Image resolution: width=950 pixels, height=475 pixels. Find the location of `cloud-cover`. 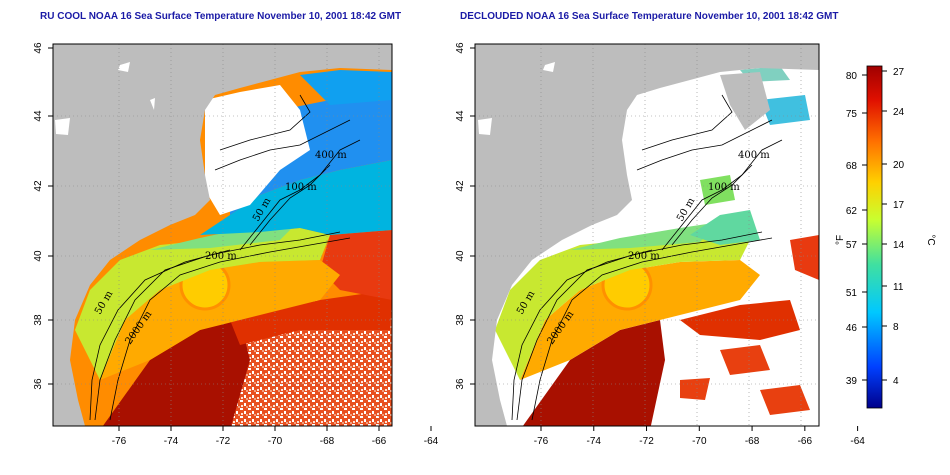

cloud-cover is located at coordinates (257, 150).